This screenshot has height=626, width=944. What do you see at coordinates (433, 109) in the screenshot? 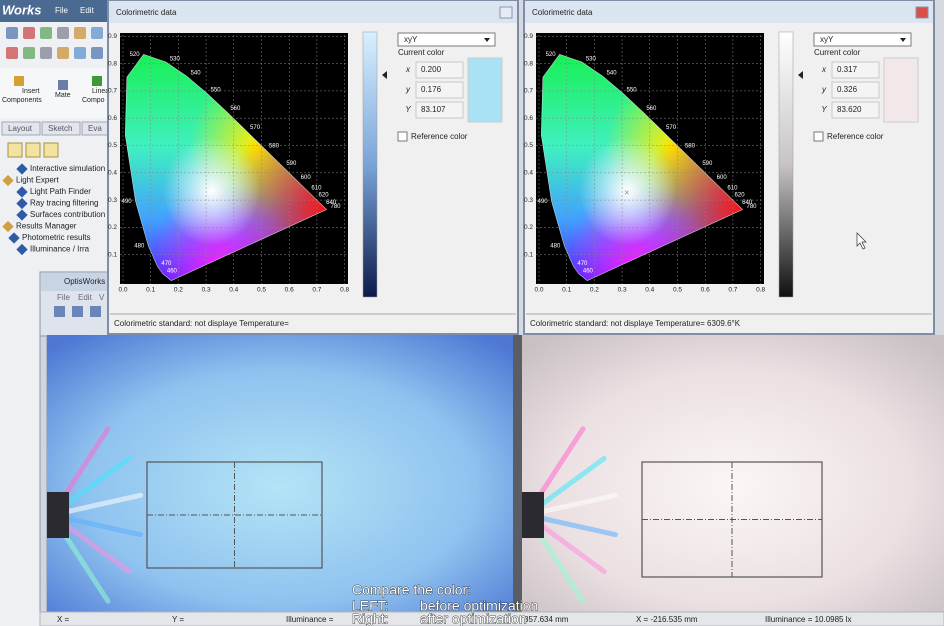
I see `field-value: 83.107` at bounding box center [433, 109].